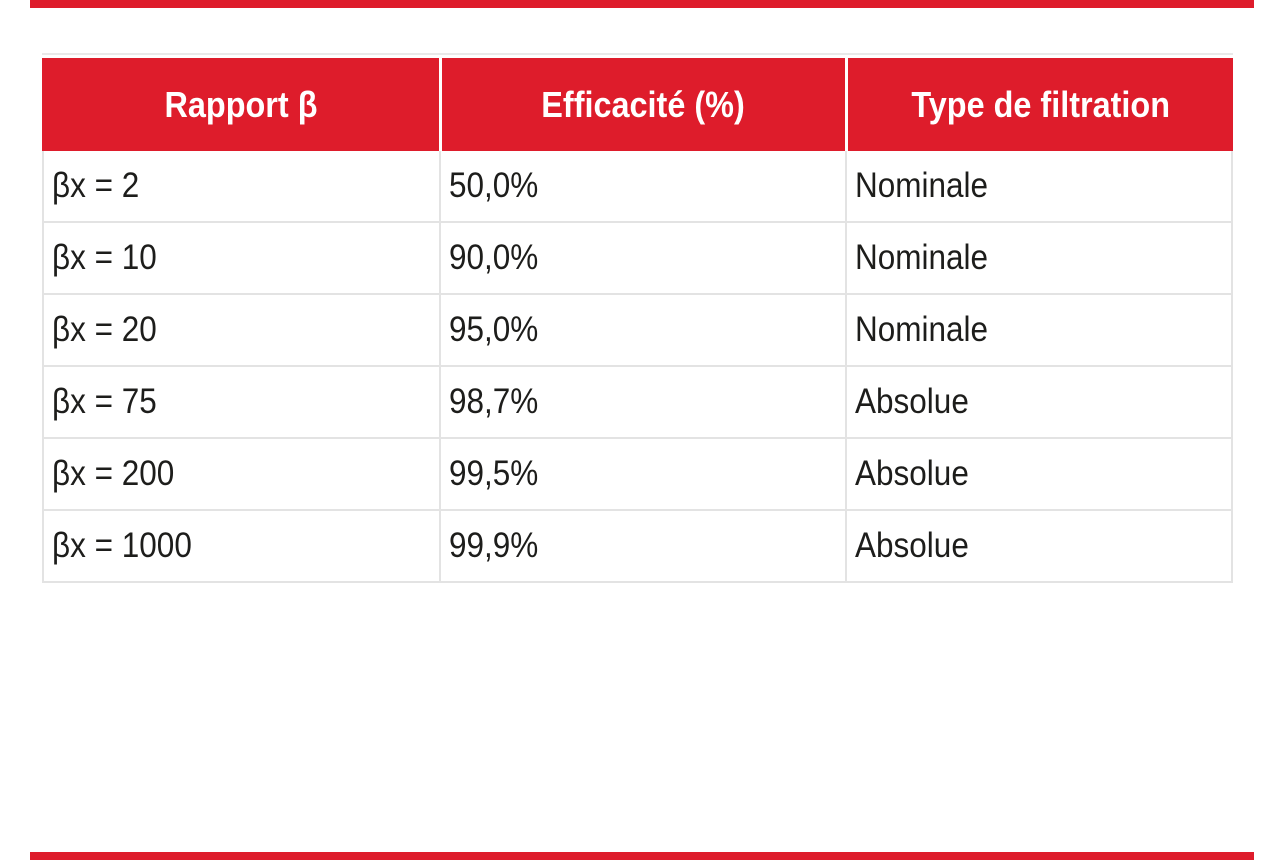  I want to click on table-row: βx = 20 95,0% Nominale, so click(637, 331).